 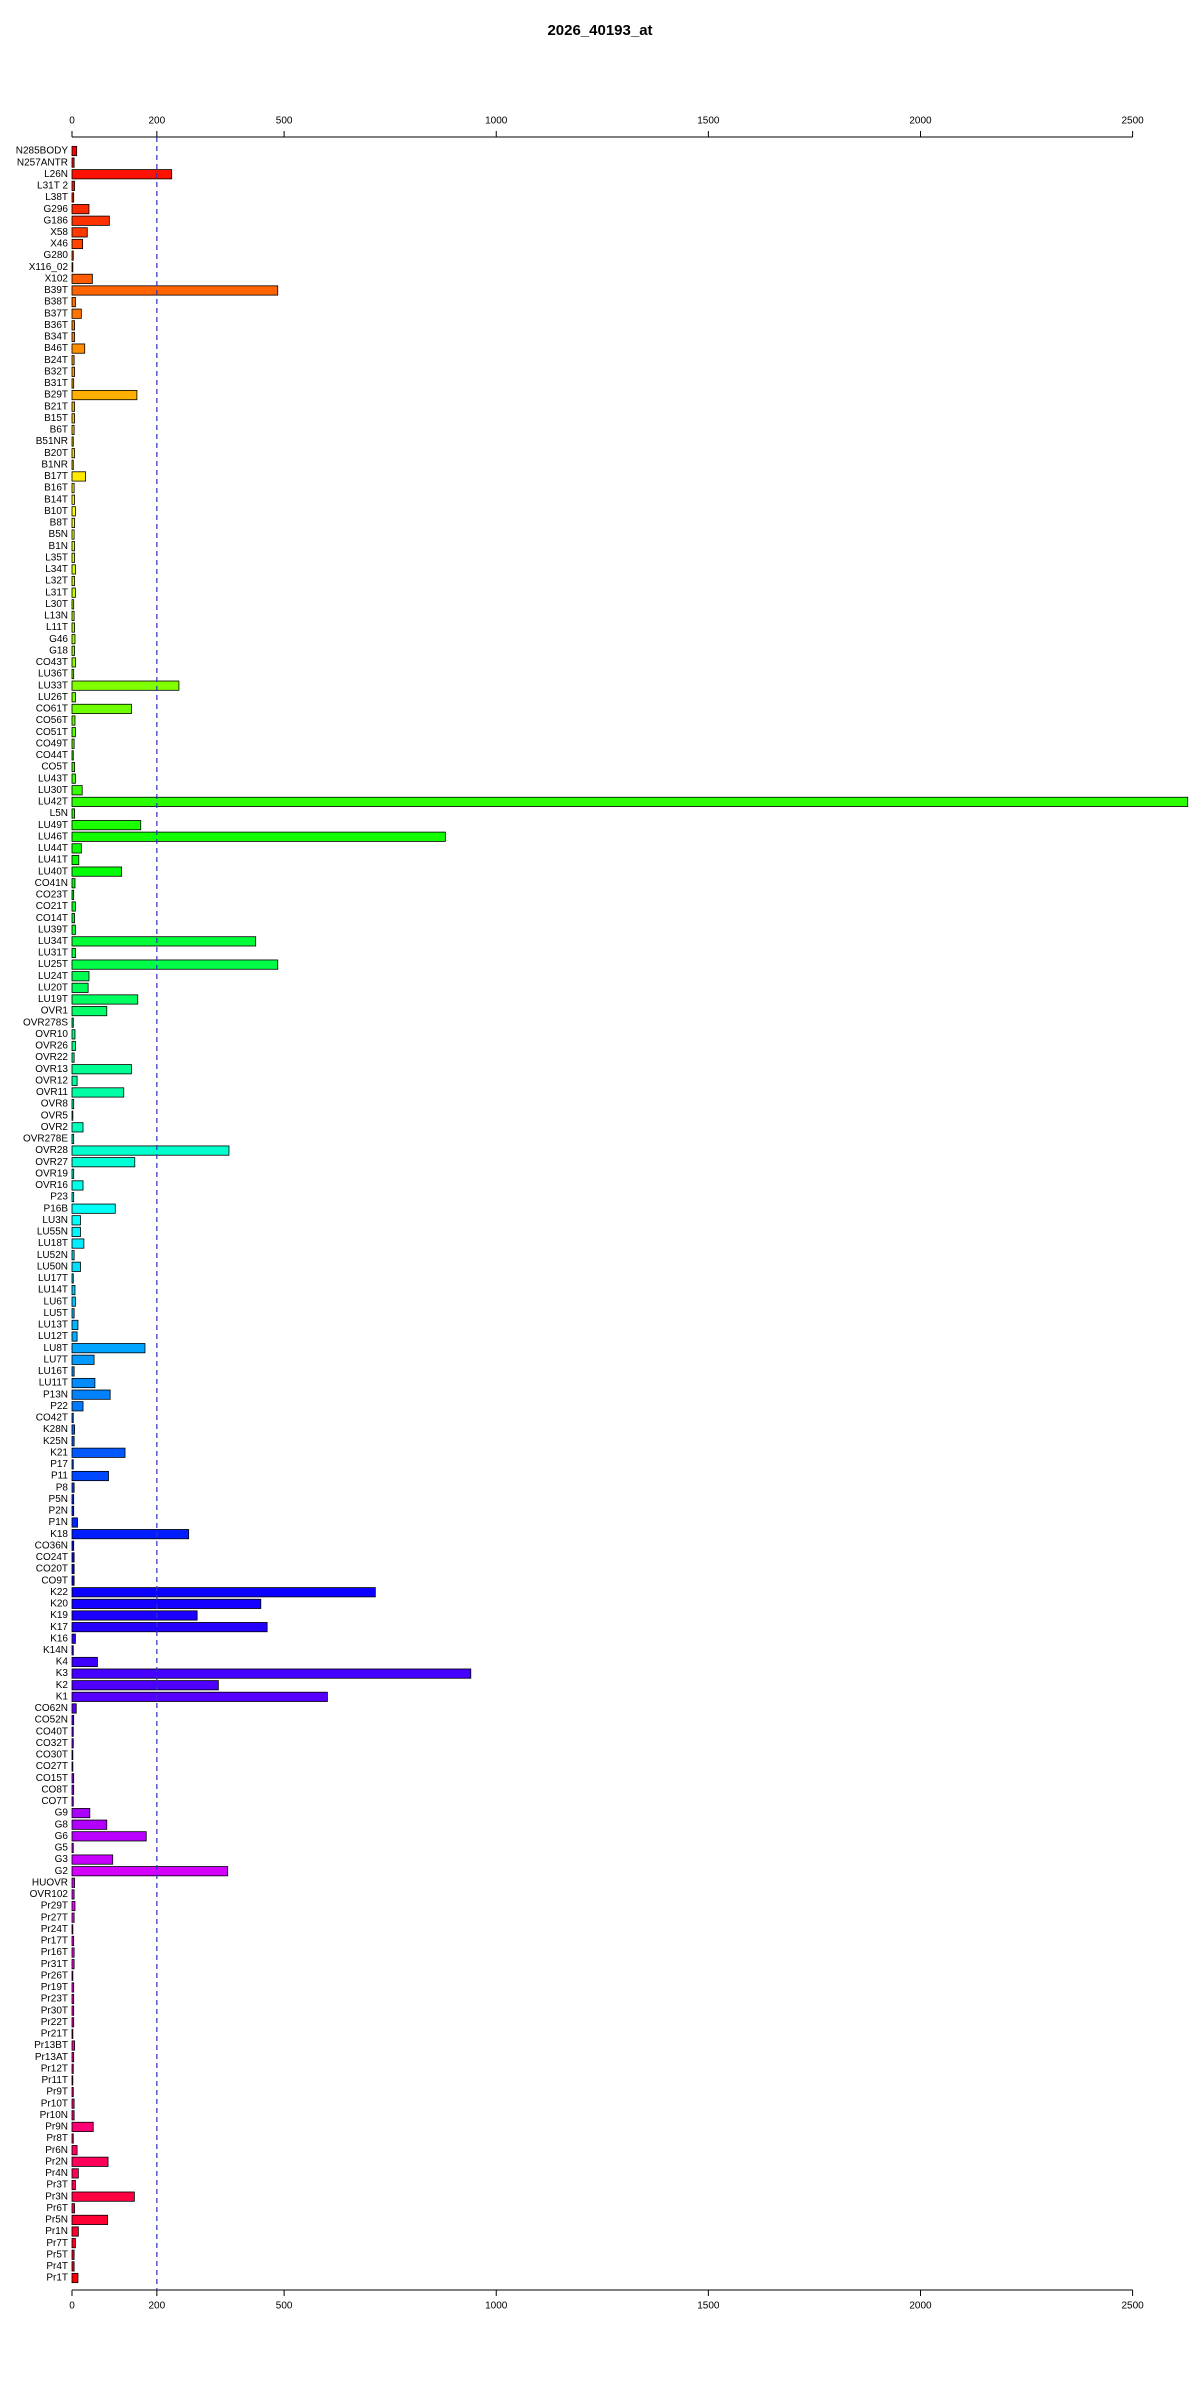 I want to click on y-tick-label: Pr11T, so click(x=55, y=2080).